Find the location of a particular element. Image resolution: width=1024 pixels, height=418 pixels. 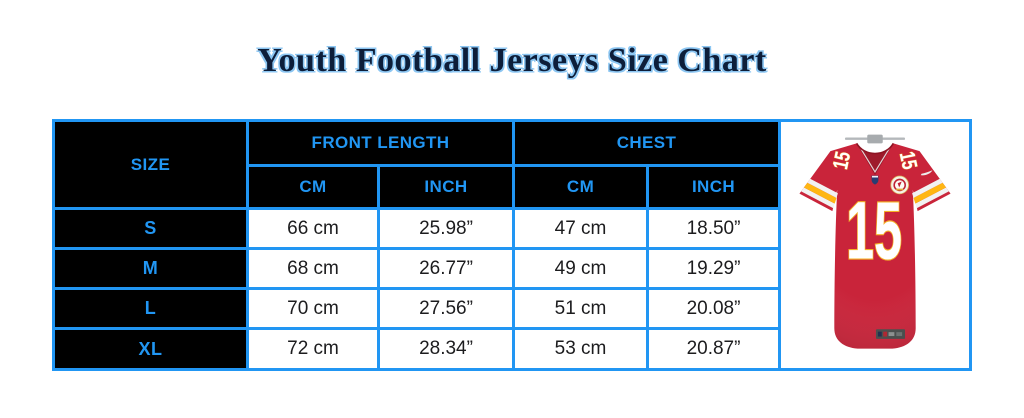

hanger-loop is located at coordinates (875, 139).